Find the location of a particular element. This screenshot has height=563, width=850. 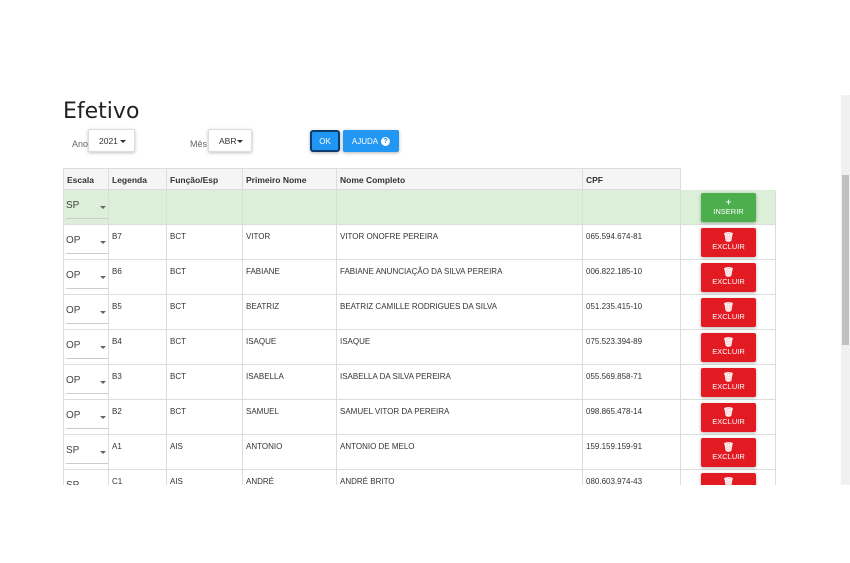

ano-select: 2021 is located at coordinates (111, 140).